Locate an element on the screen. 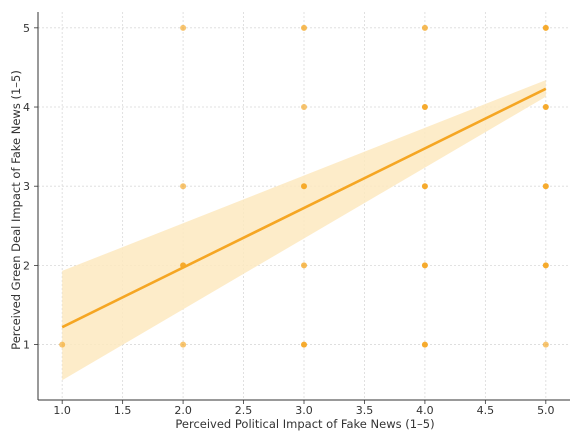 The height and width of the screenshot is (434, 575). y-tick-label: 3 is located at coordinates (26, 186).